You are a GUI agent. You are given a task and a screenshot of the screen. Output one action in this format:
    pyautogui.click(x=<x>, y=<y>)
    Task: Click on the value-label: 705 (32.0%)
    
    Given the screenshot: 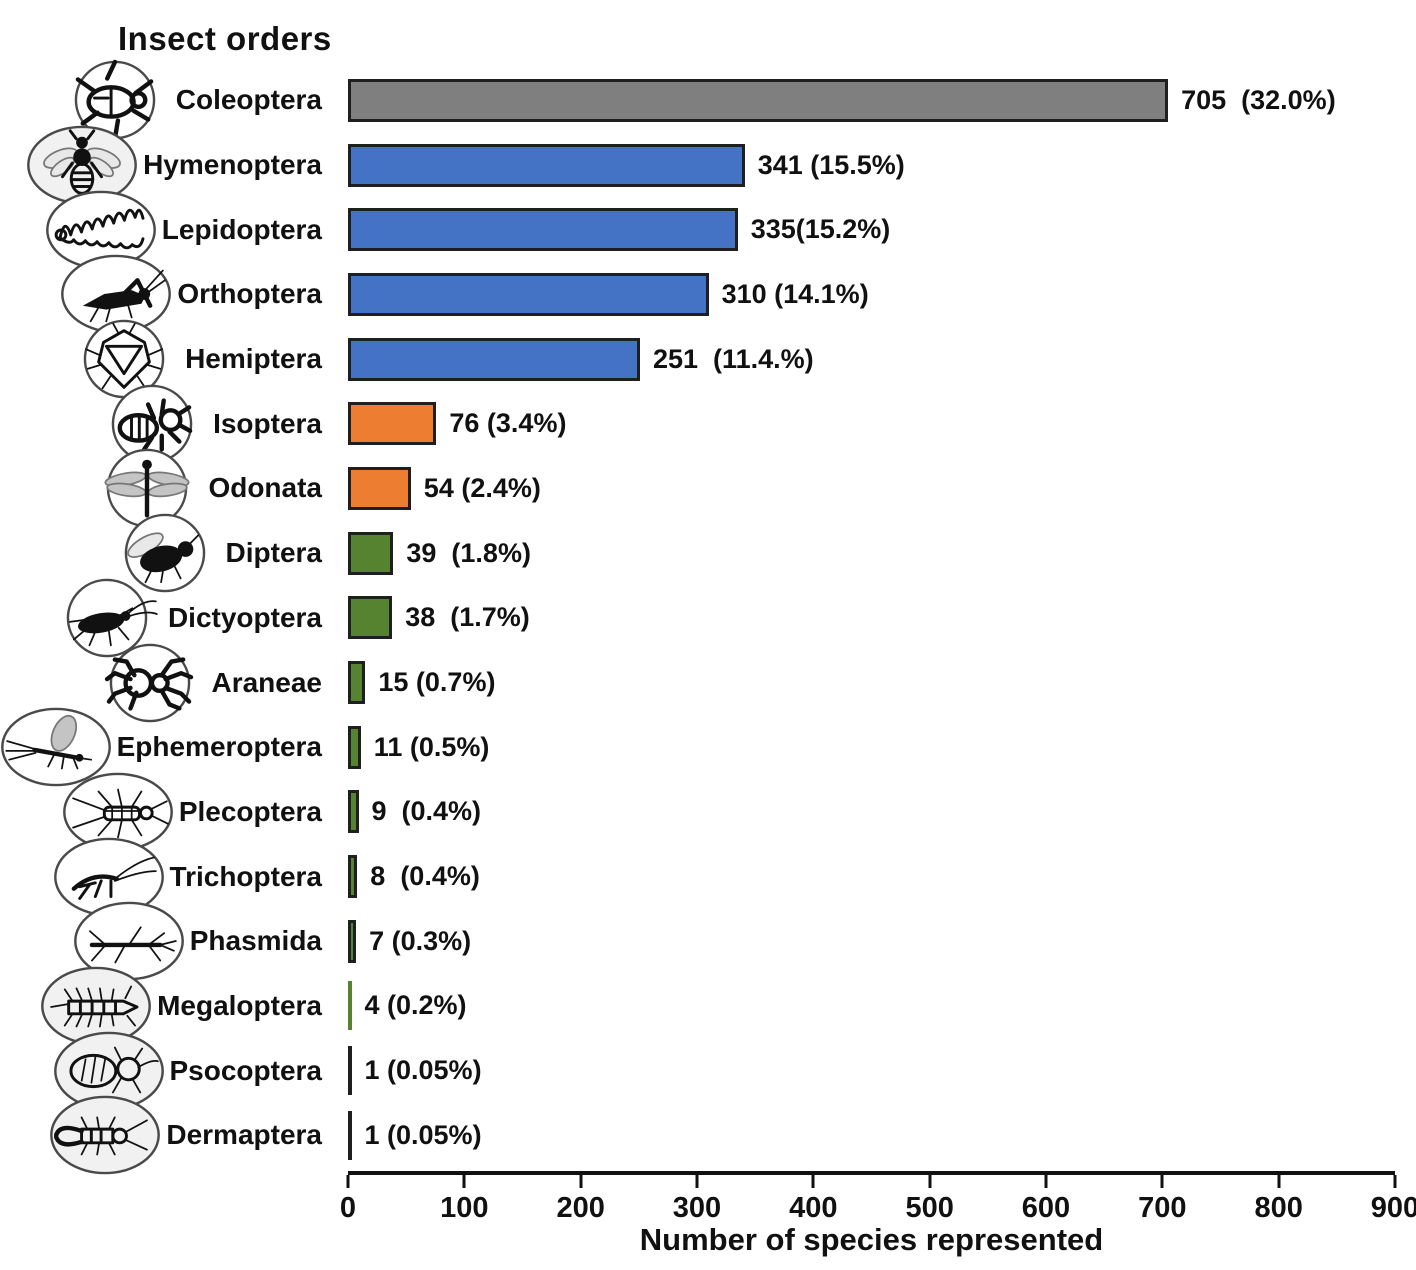 What is the action you would take?
    pyautogui.click(x=1258, y=99)
    